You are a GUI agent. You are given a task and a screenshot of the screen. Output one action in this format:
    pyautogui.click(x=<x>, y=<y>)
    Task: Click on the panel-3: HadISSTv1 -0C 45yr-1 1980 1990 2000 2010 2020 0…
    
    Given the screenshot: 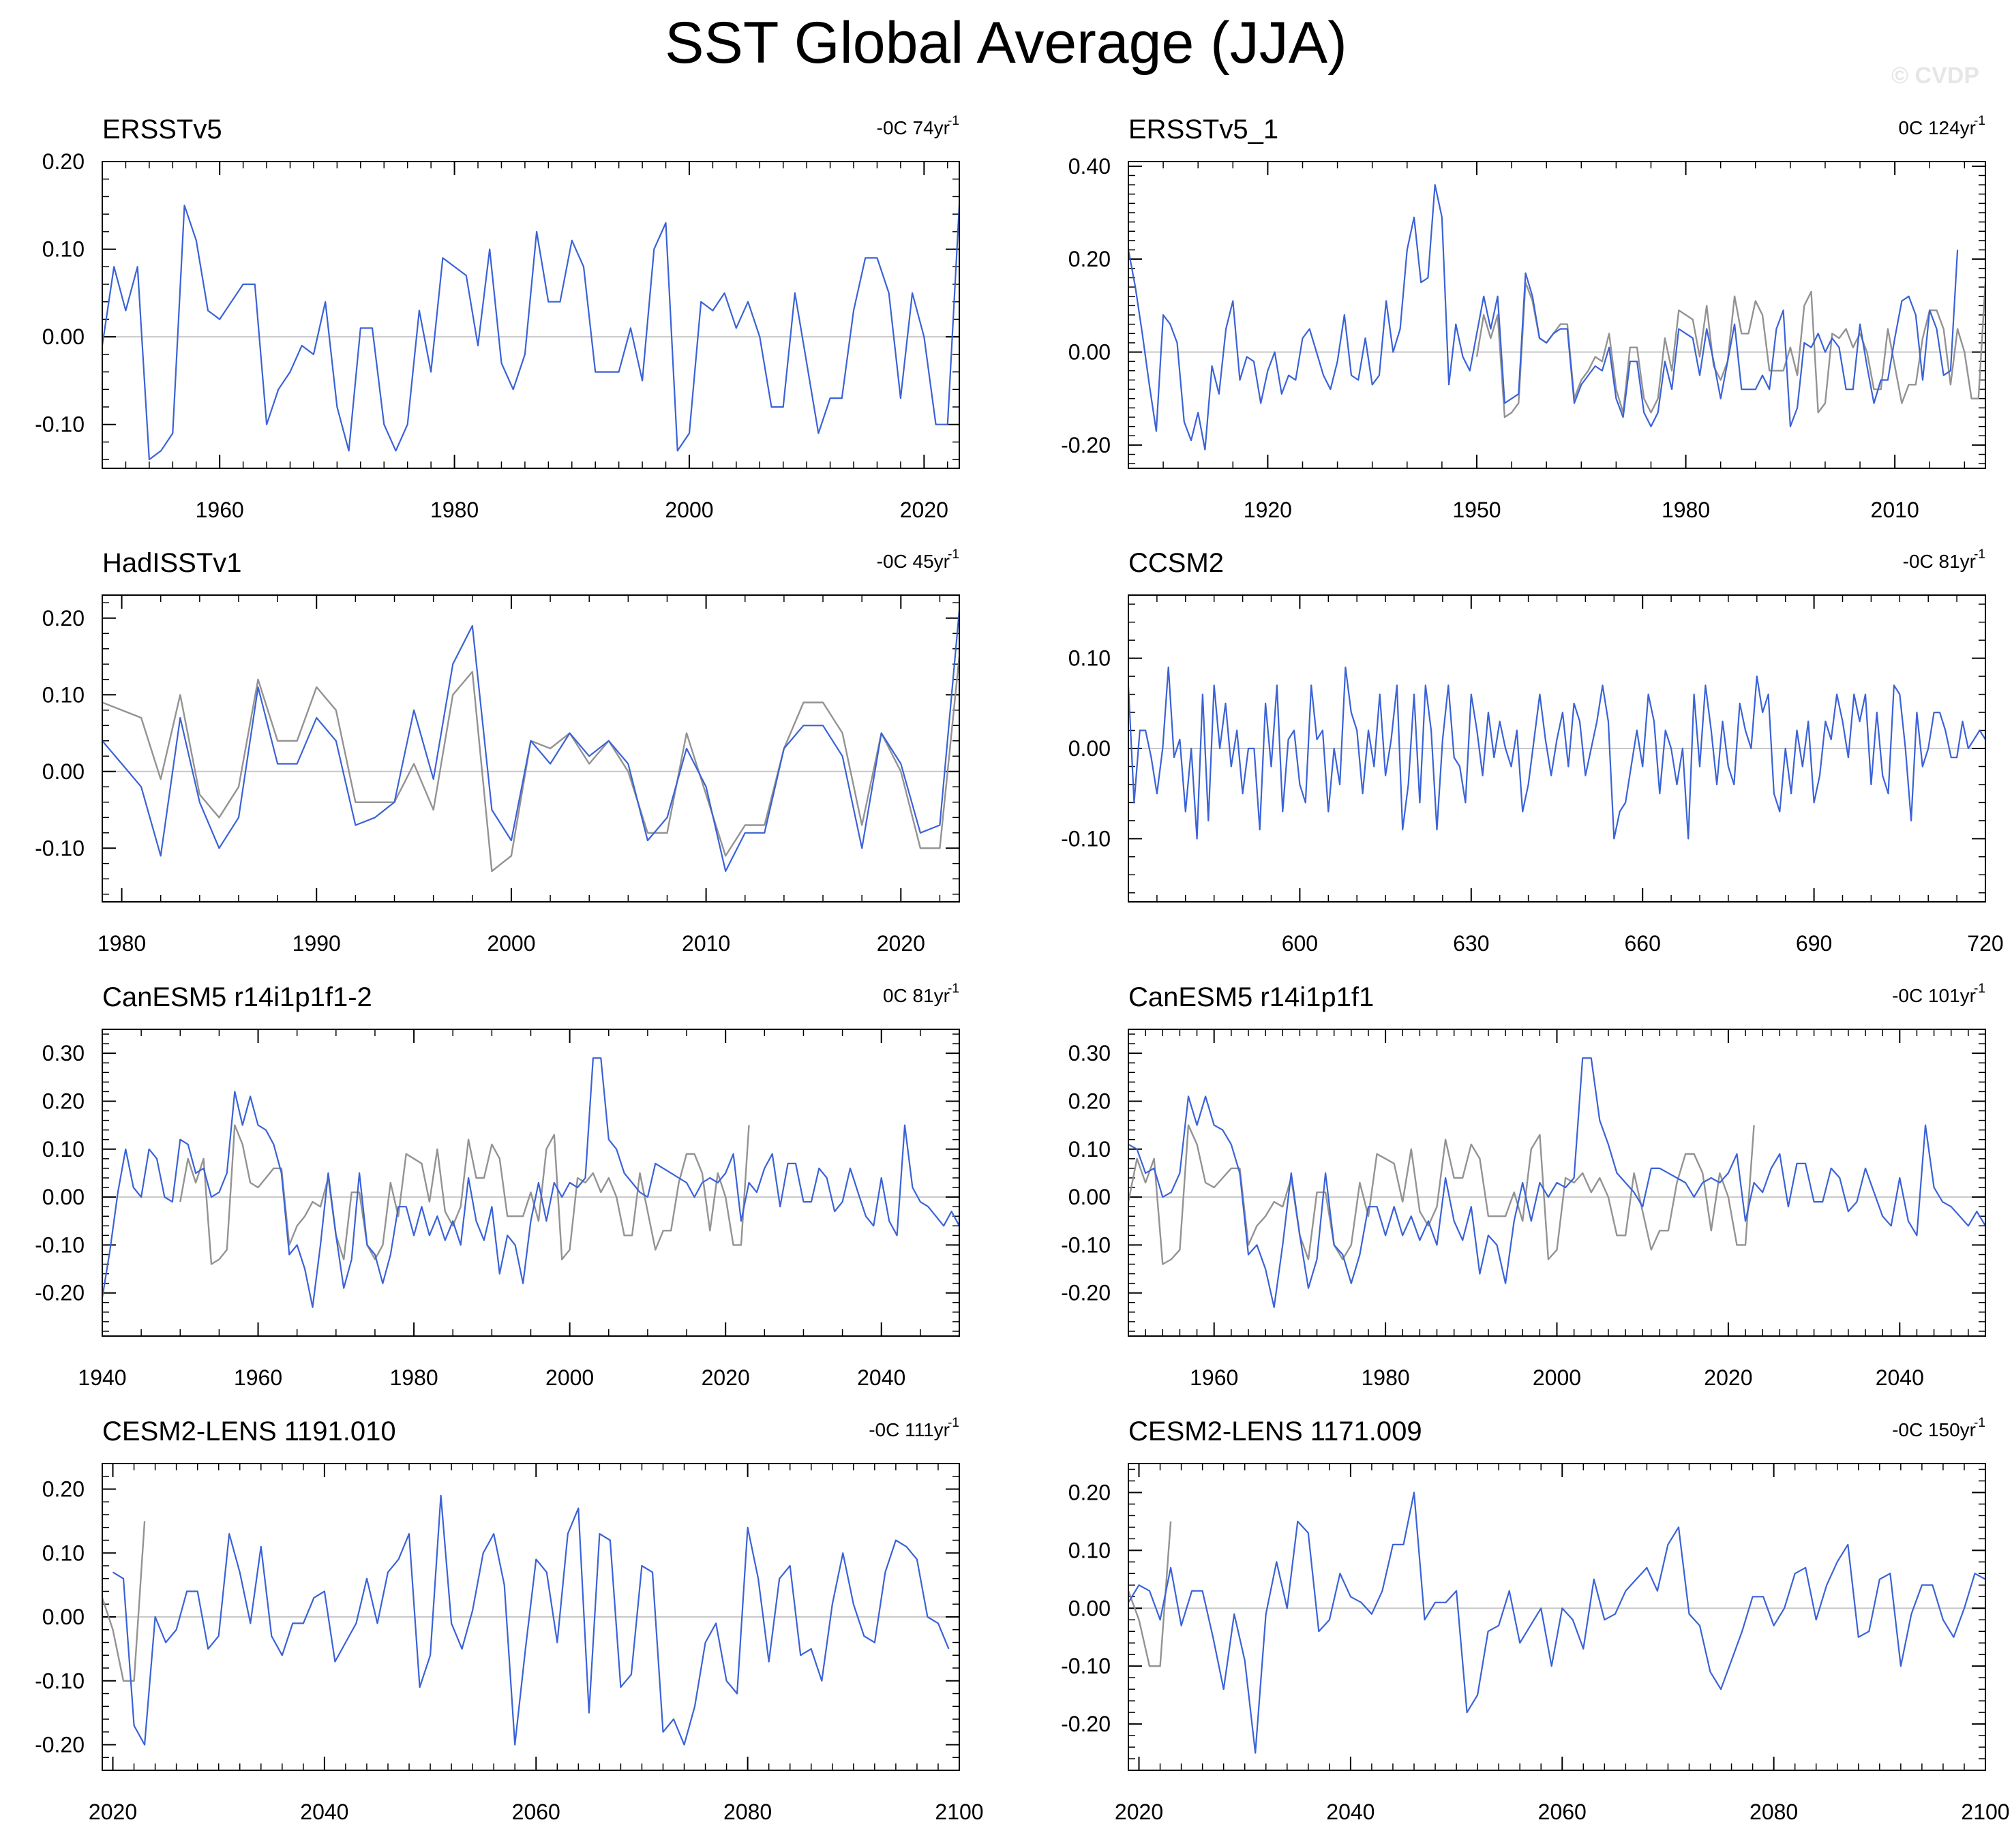 What is the action you would take?
    pyautogui.click(x=497, y=751)
    